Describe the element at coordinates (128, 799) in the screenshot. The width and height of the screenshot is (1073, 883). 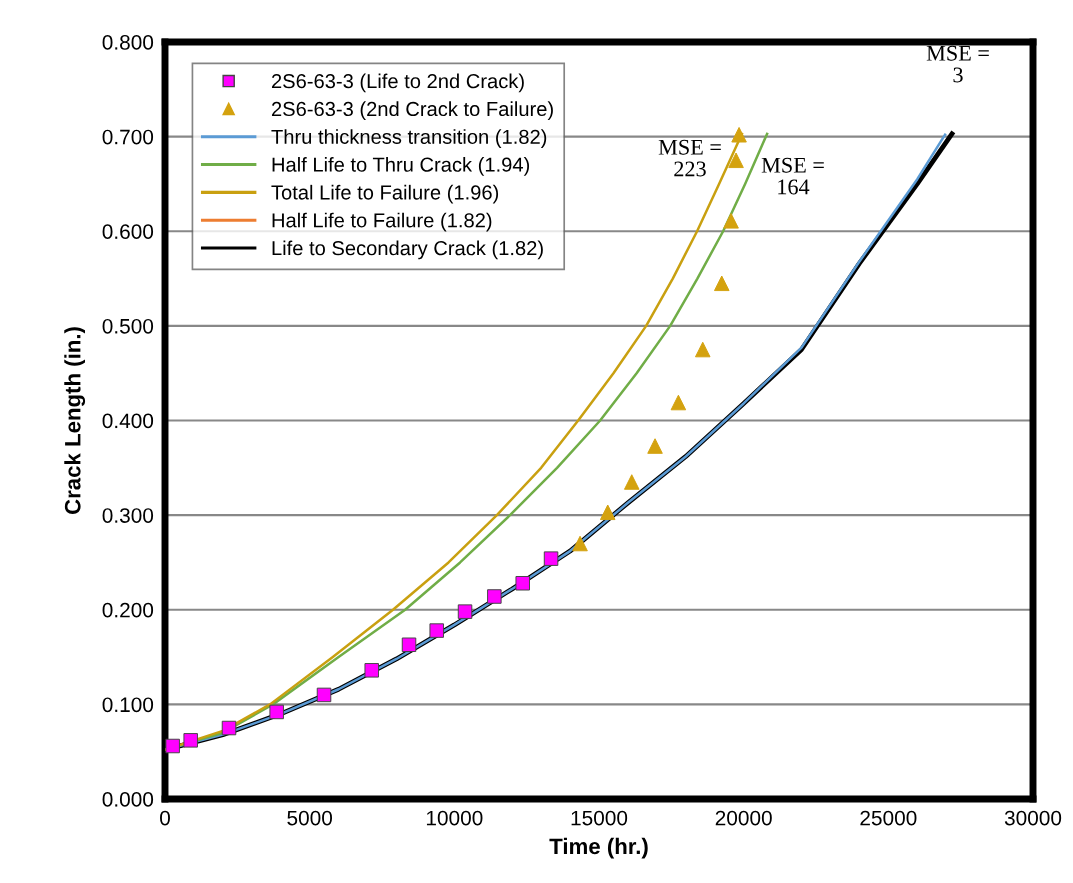
I see `y-tick-label: 0.000` at that location.